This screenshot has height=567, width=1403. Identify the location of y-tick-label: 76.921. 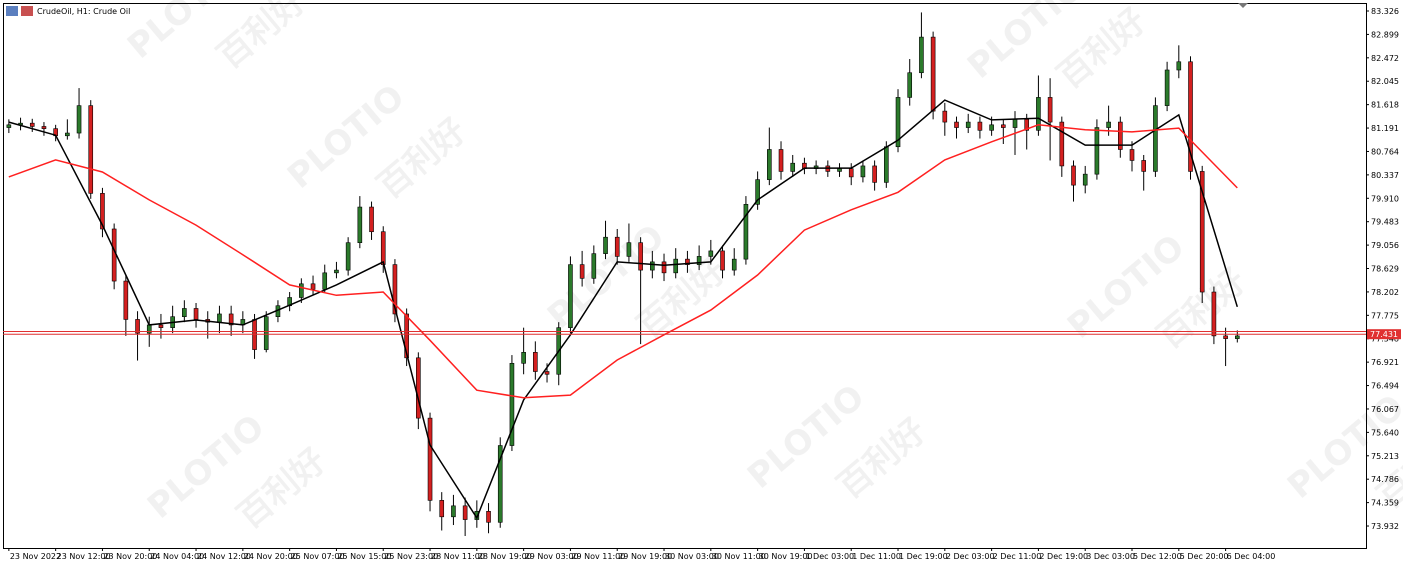
(1385, 362).